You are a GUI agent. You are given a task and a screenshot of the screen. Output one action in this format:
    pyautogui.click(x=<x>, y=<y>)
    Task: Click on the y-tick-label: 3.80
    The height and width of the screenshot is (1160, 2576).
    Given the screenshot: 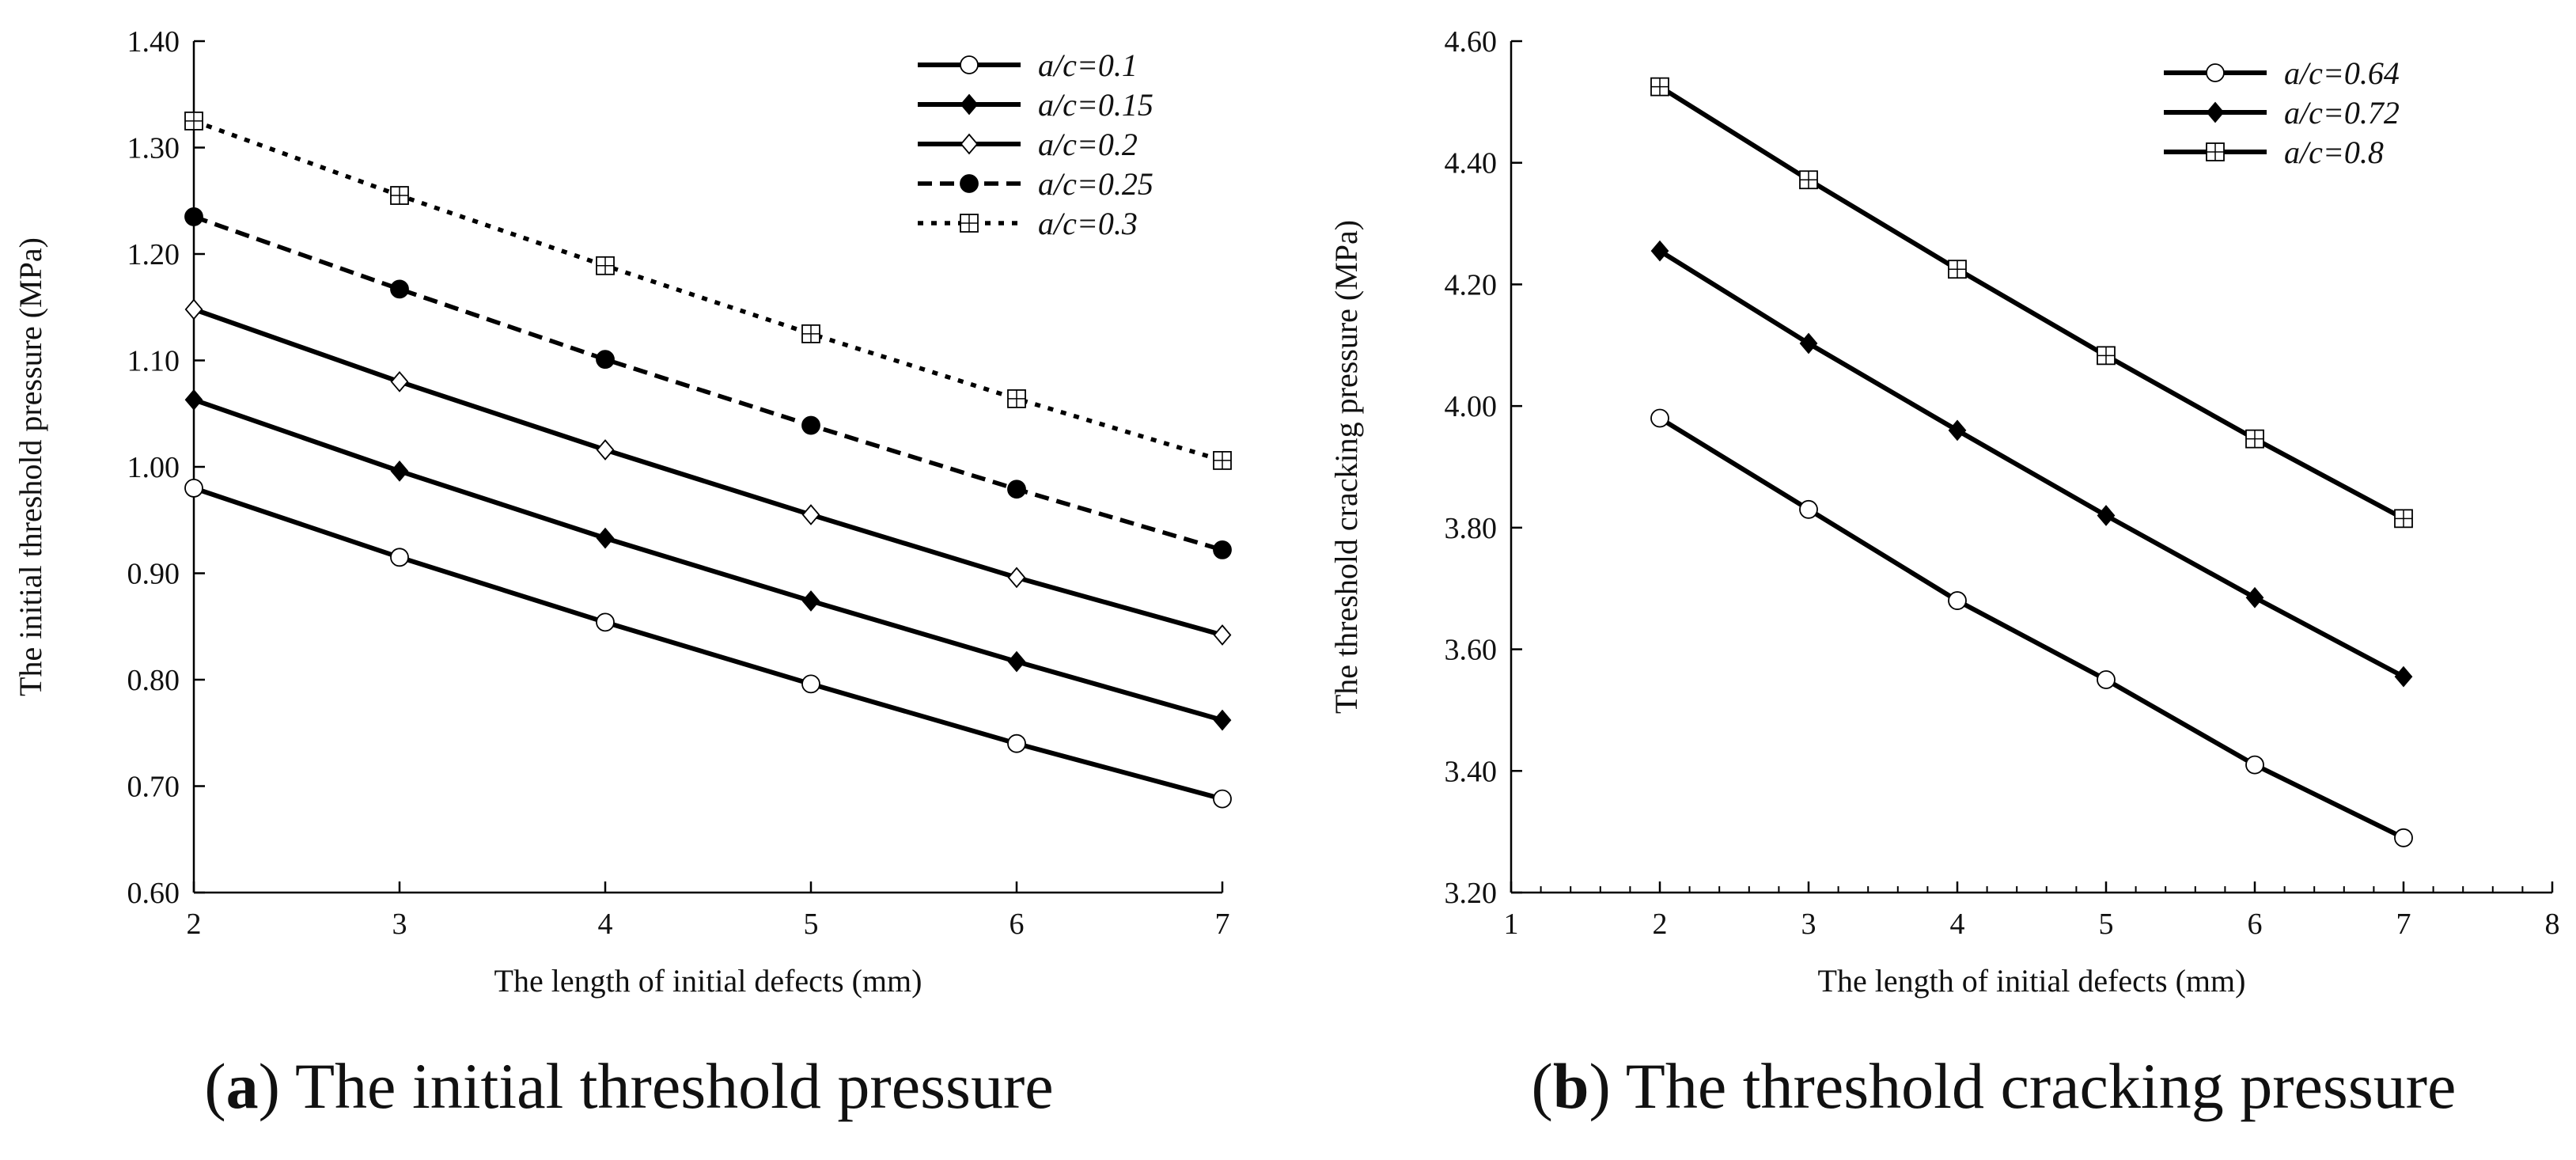 What is the action you would take?
    pyautogui.click(x=1471, y=529)
    